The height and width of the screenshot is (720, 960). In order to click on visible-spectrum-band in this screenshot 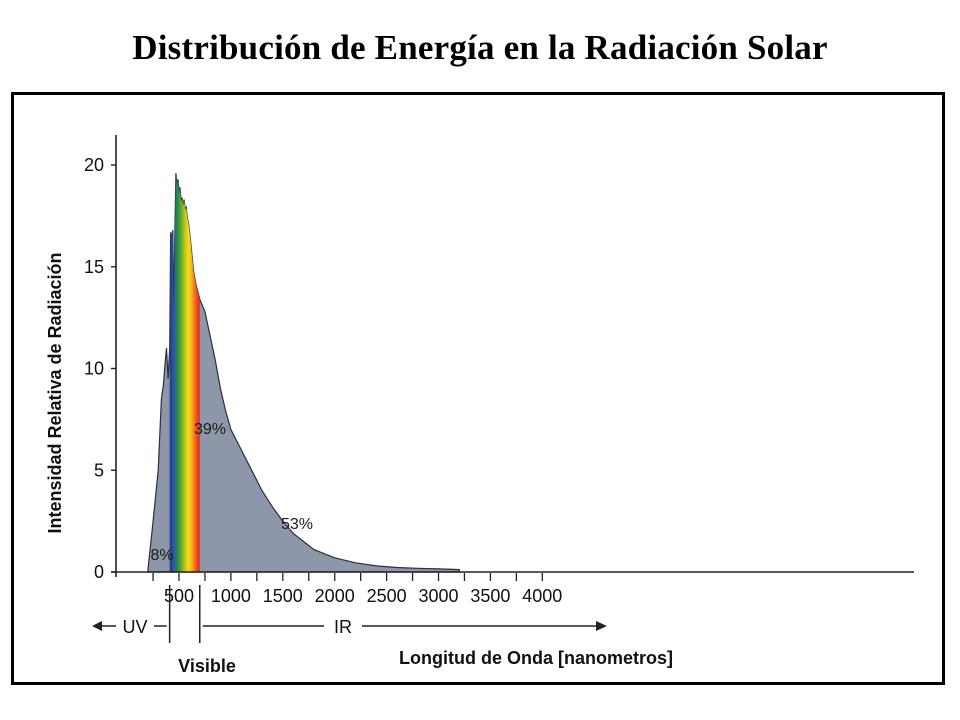, I will do `click(184, 372)`.